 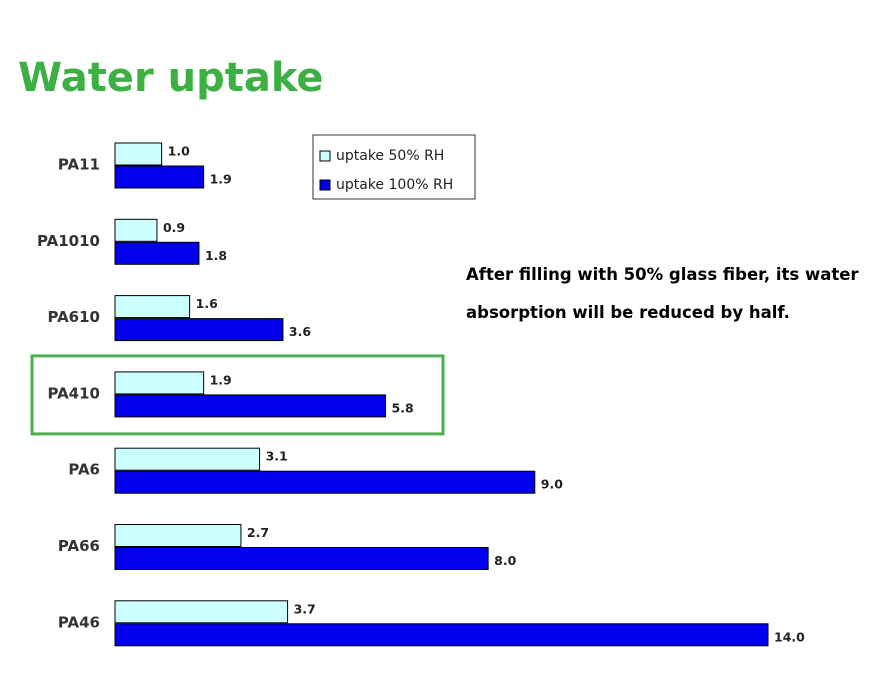 What do you see at coordinates (174, 227) in the screenshot?
I see `value-label: 0.9` at bounding box center [174, 227].